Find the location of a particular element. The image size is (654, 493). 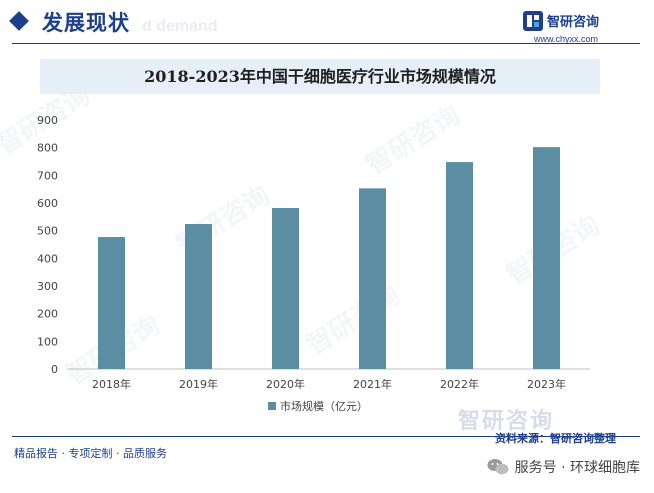

footer-slogan: 精品报告 · 专项定制 · 品质服务 is located at coordinates (90, 453).